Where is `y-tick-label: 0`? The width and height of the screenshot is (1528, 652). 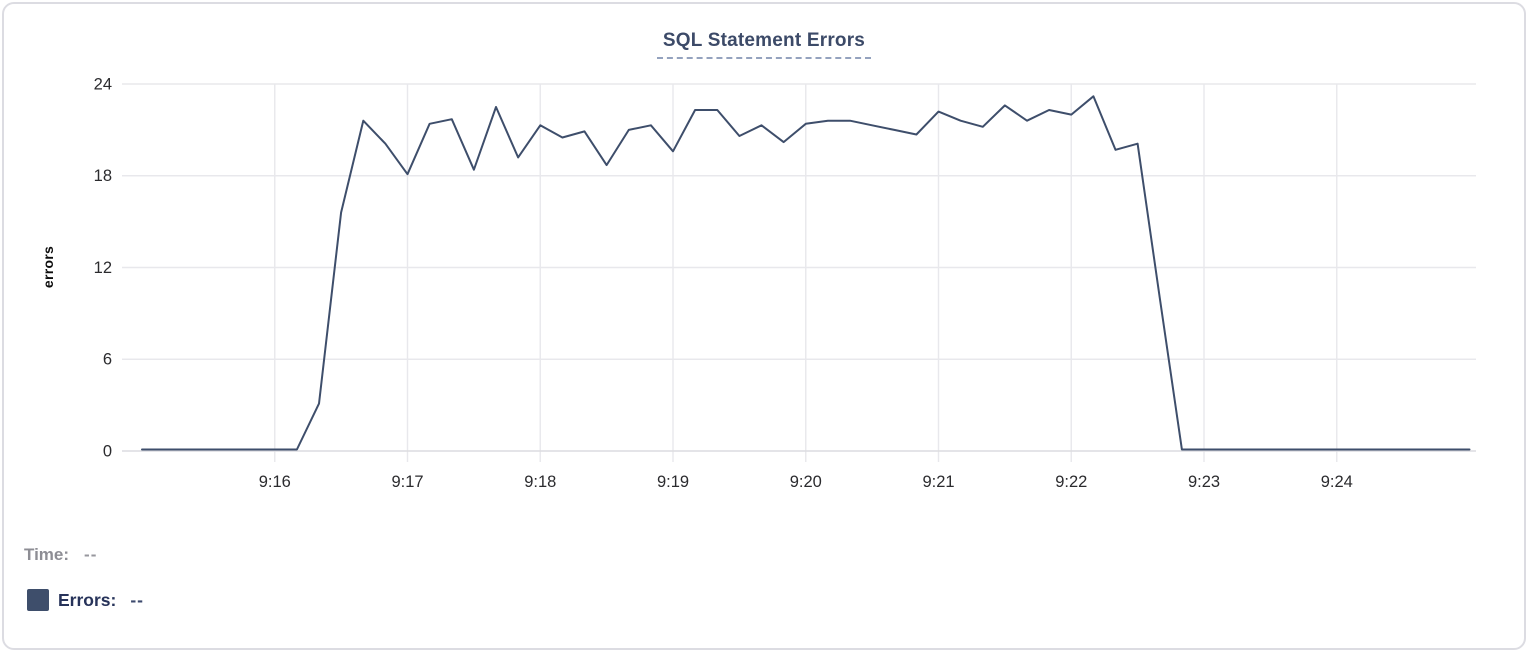 y-tick-label: 0 is located at coordinates (107, 452).